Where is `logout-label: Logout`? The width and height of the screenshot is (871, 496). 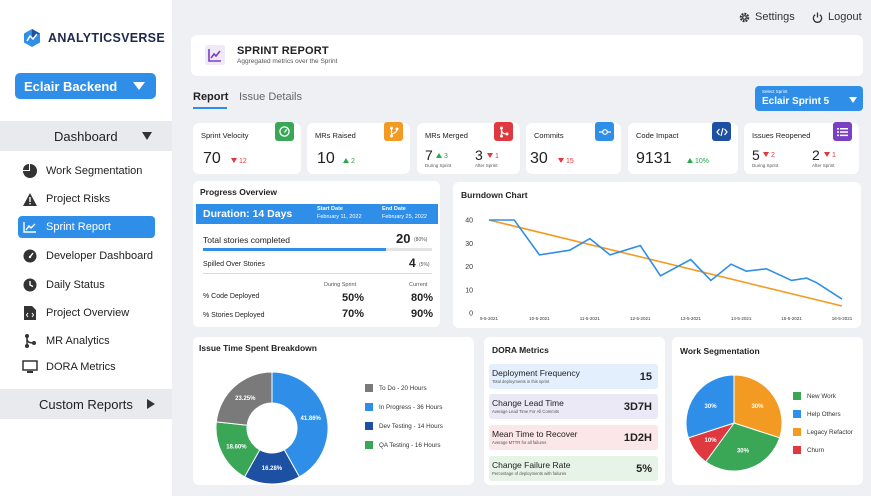 logout-label: Logout is located at coordinates (845, 17).